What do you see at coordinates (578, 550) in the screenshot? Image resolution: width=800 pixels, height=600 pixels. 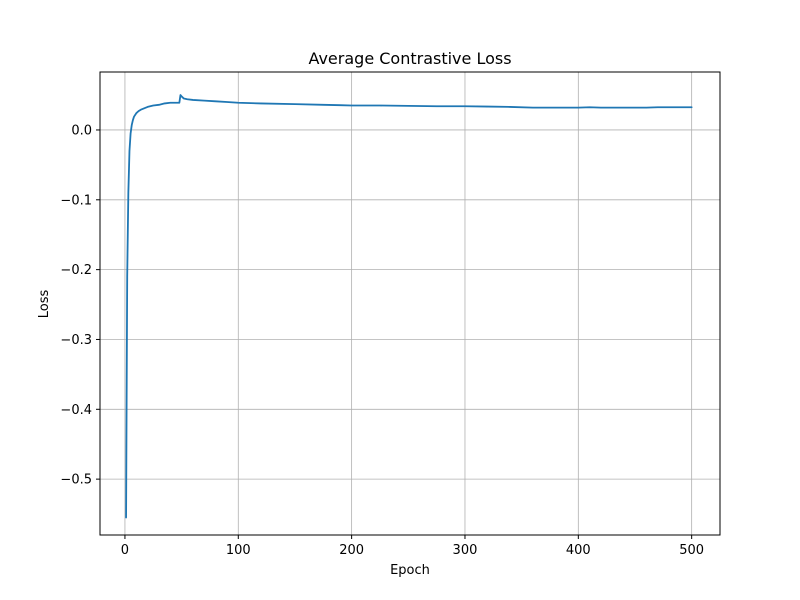 I see `x-tick-label: 400` at bounding box center [578, 550].